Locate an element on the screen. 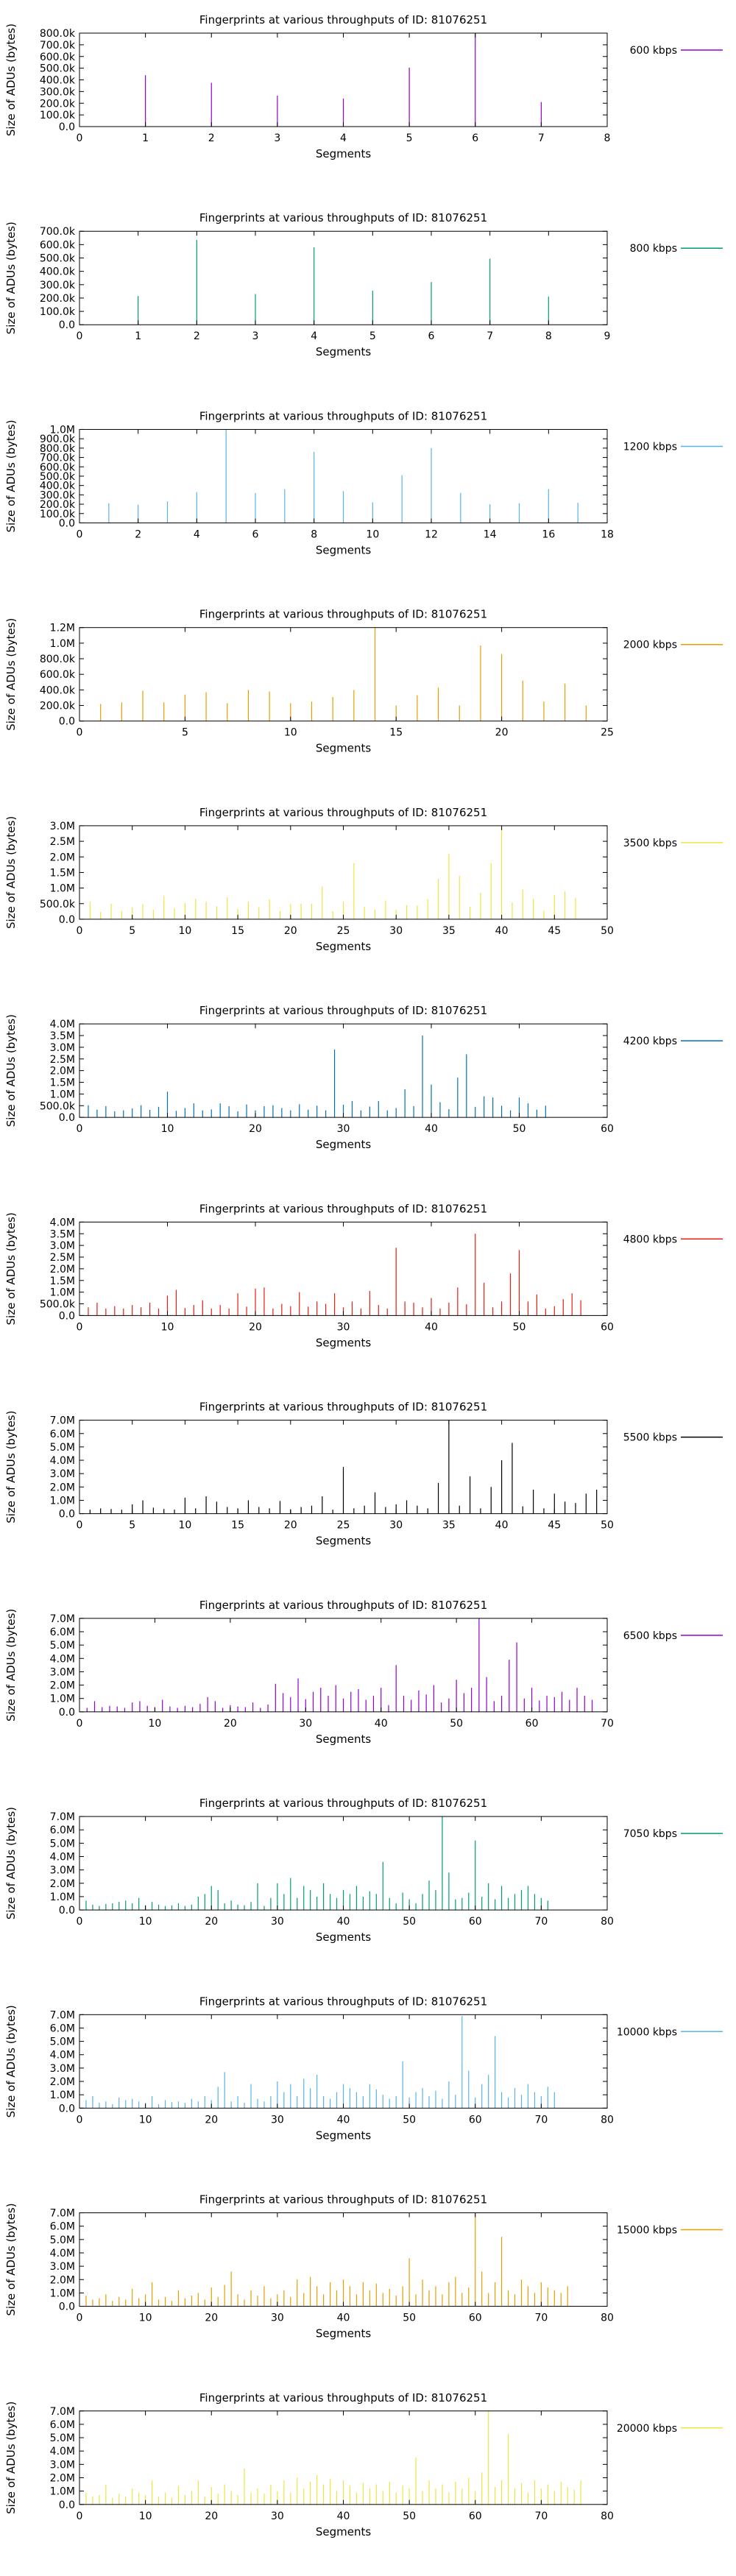 This screenshot has width=736, height=2576. y-tick-label: 300.0k is located at coordinates (58, 285).